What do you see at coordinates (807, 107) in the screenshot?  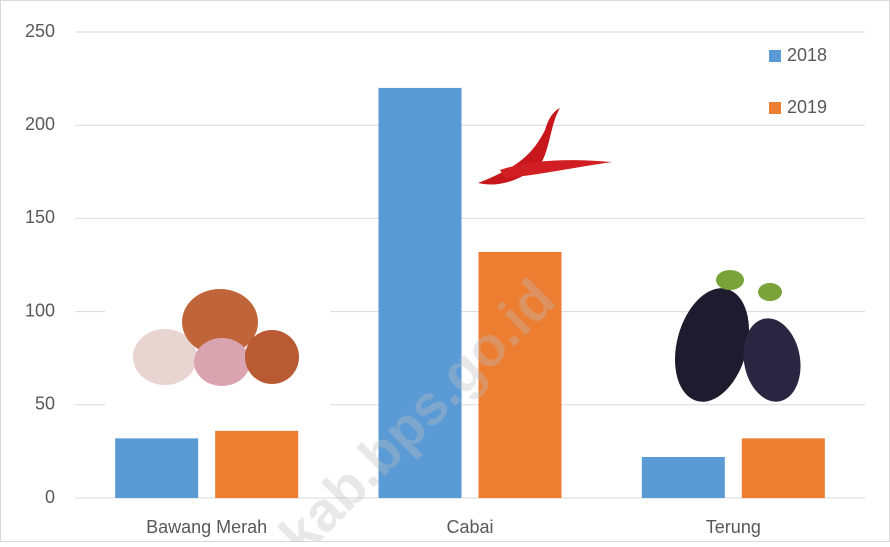 I see `legend-label: 2019` at bounding box center [807, 107].